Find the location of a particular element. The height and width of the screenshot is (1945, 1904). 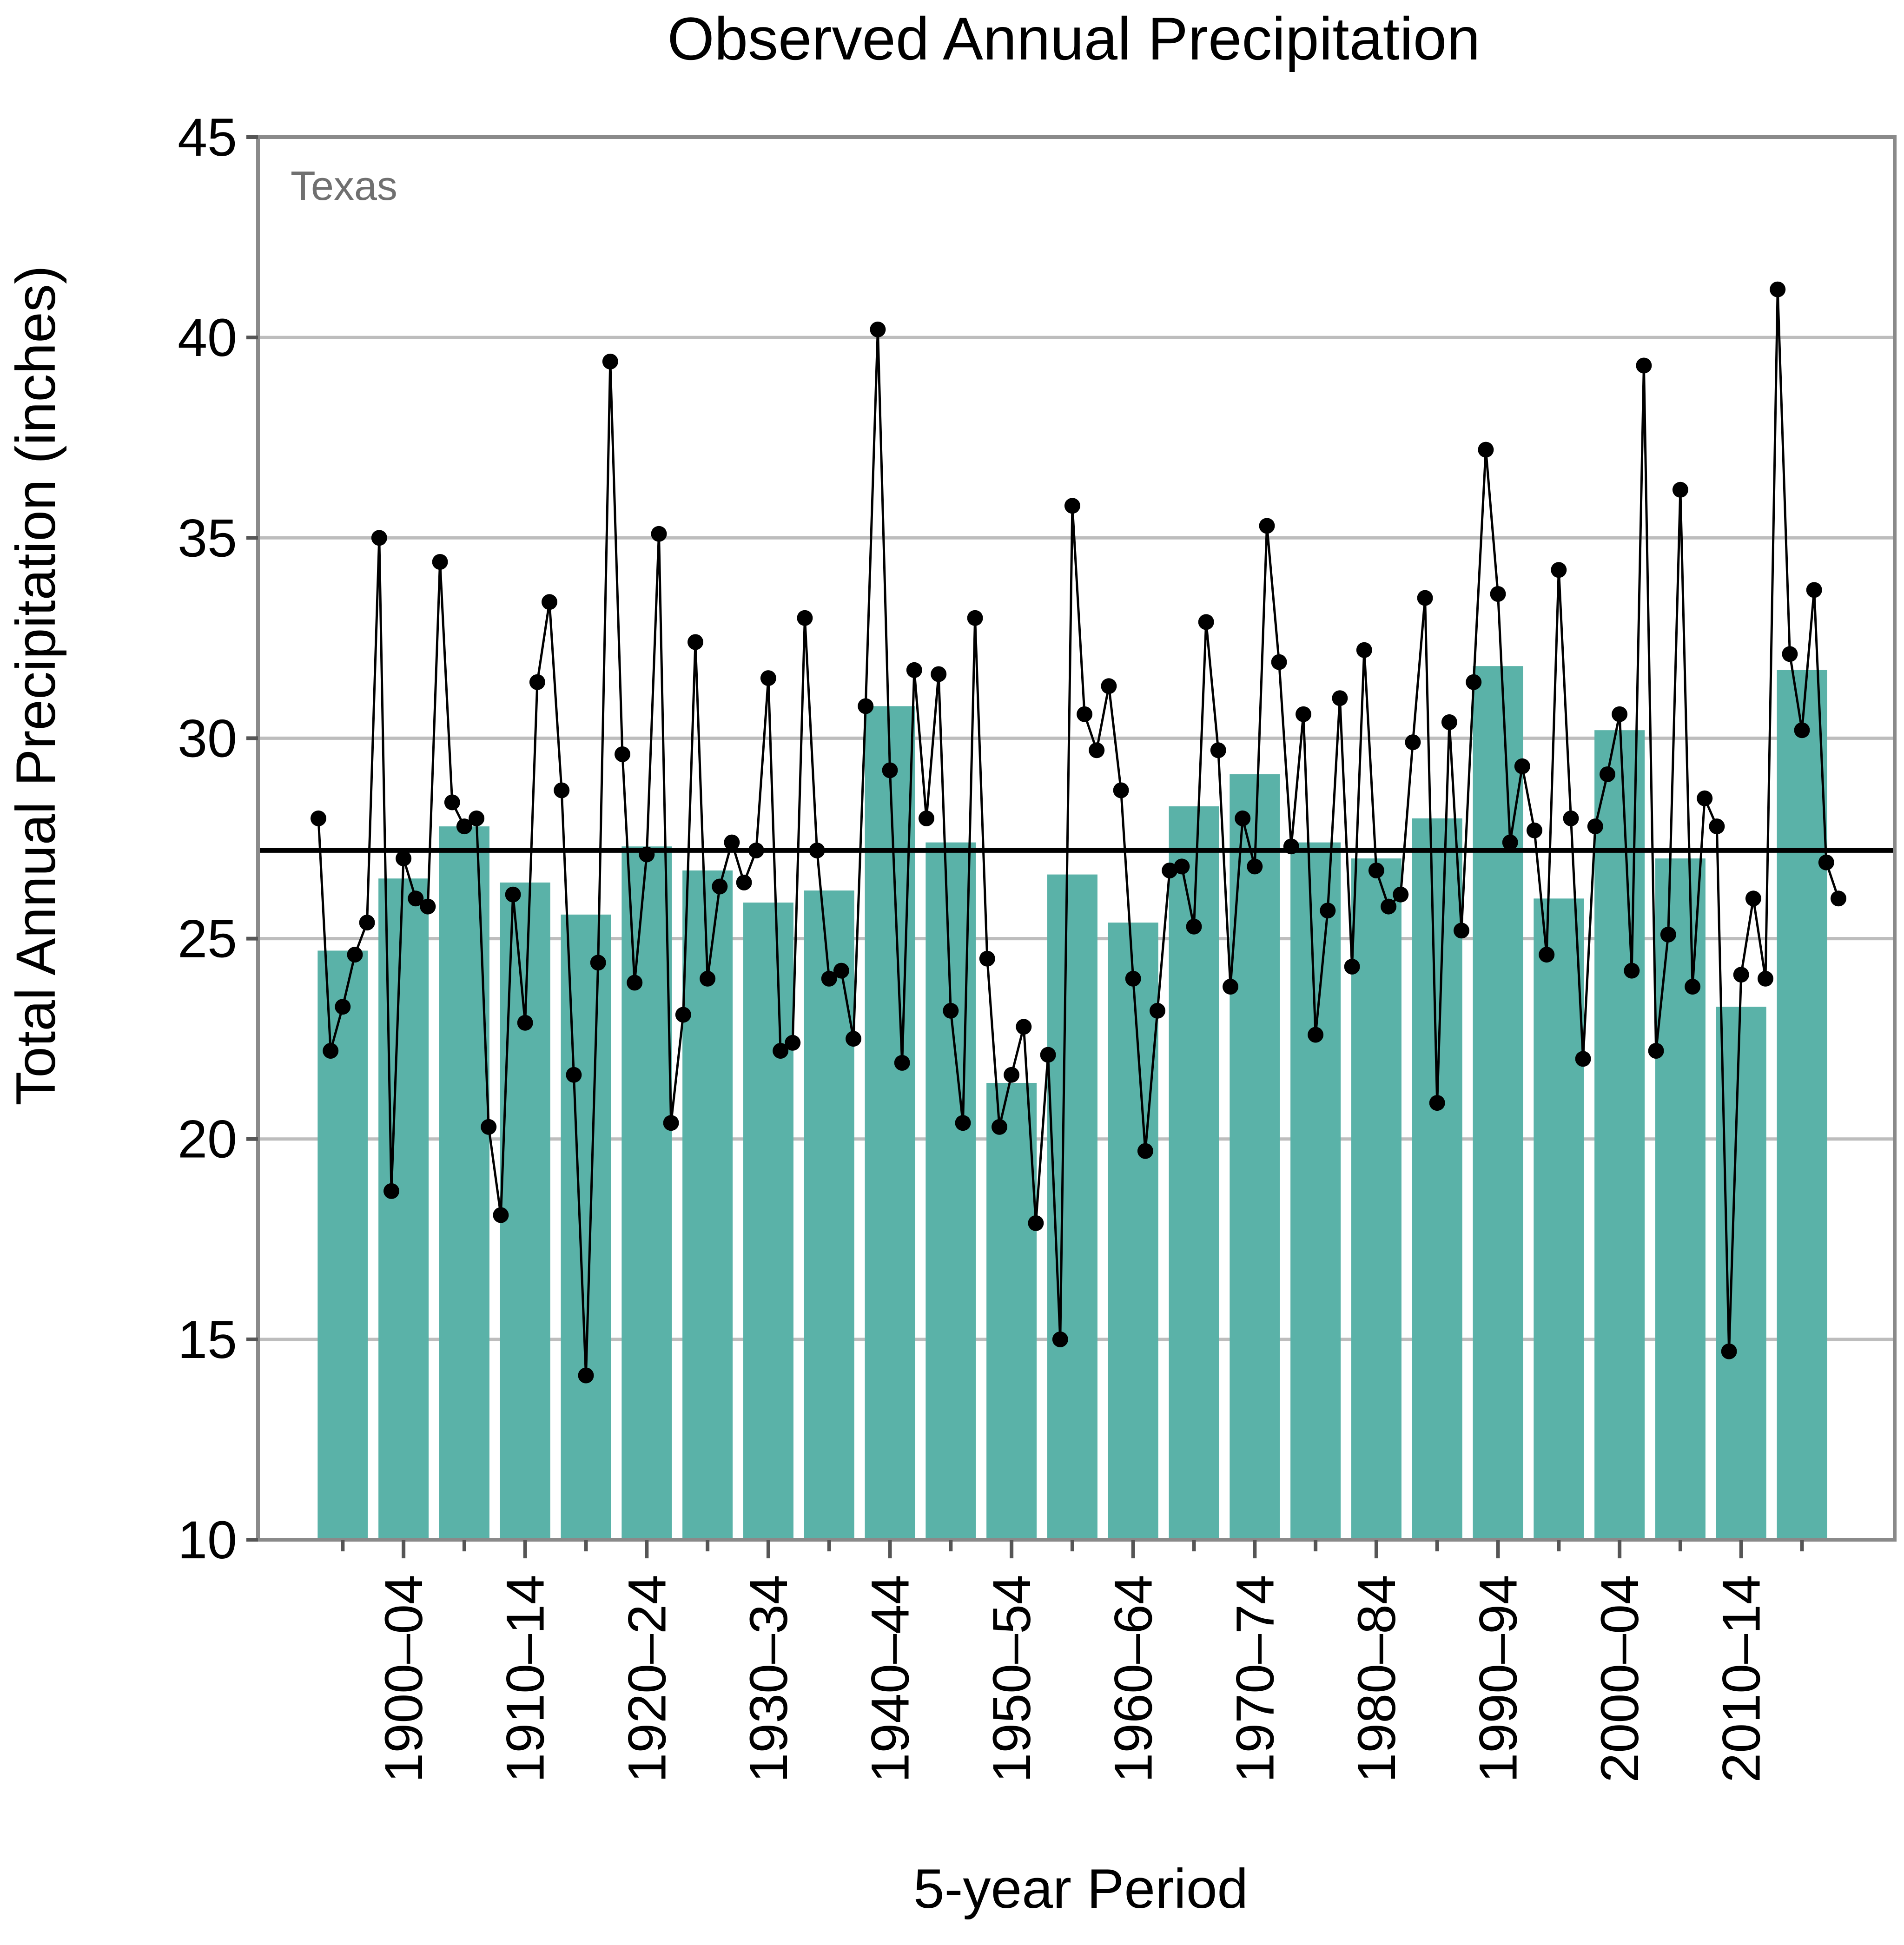

point-1986 is located at coordinates (1425, 598).